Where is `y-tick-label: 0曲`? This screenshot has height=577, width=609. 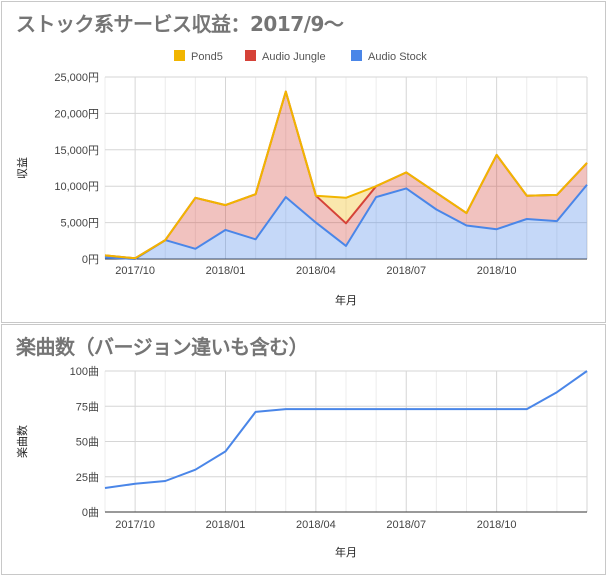 y-tick-label: 0曲 is located at coordinates (90, 512).